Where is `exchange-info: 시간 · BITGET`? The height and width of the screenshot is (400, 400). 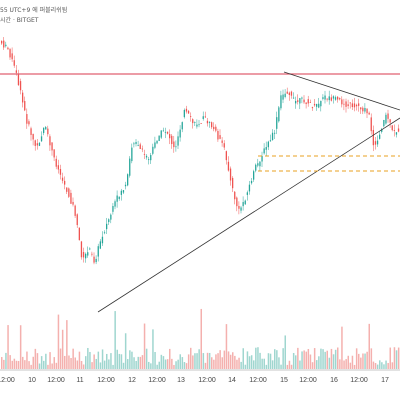 exchange-info: 시간 · BITGET is located at coordinates (19, 20).